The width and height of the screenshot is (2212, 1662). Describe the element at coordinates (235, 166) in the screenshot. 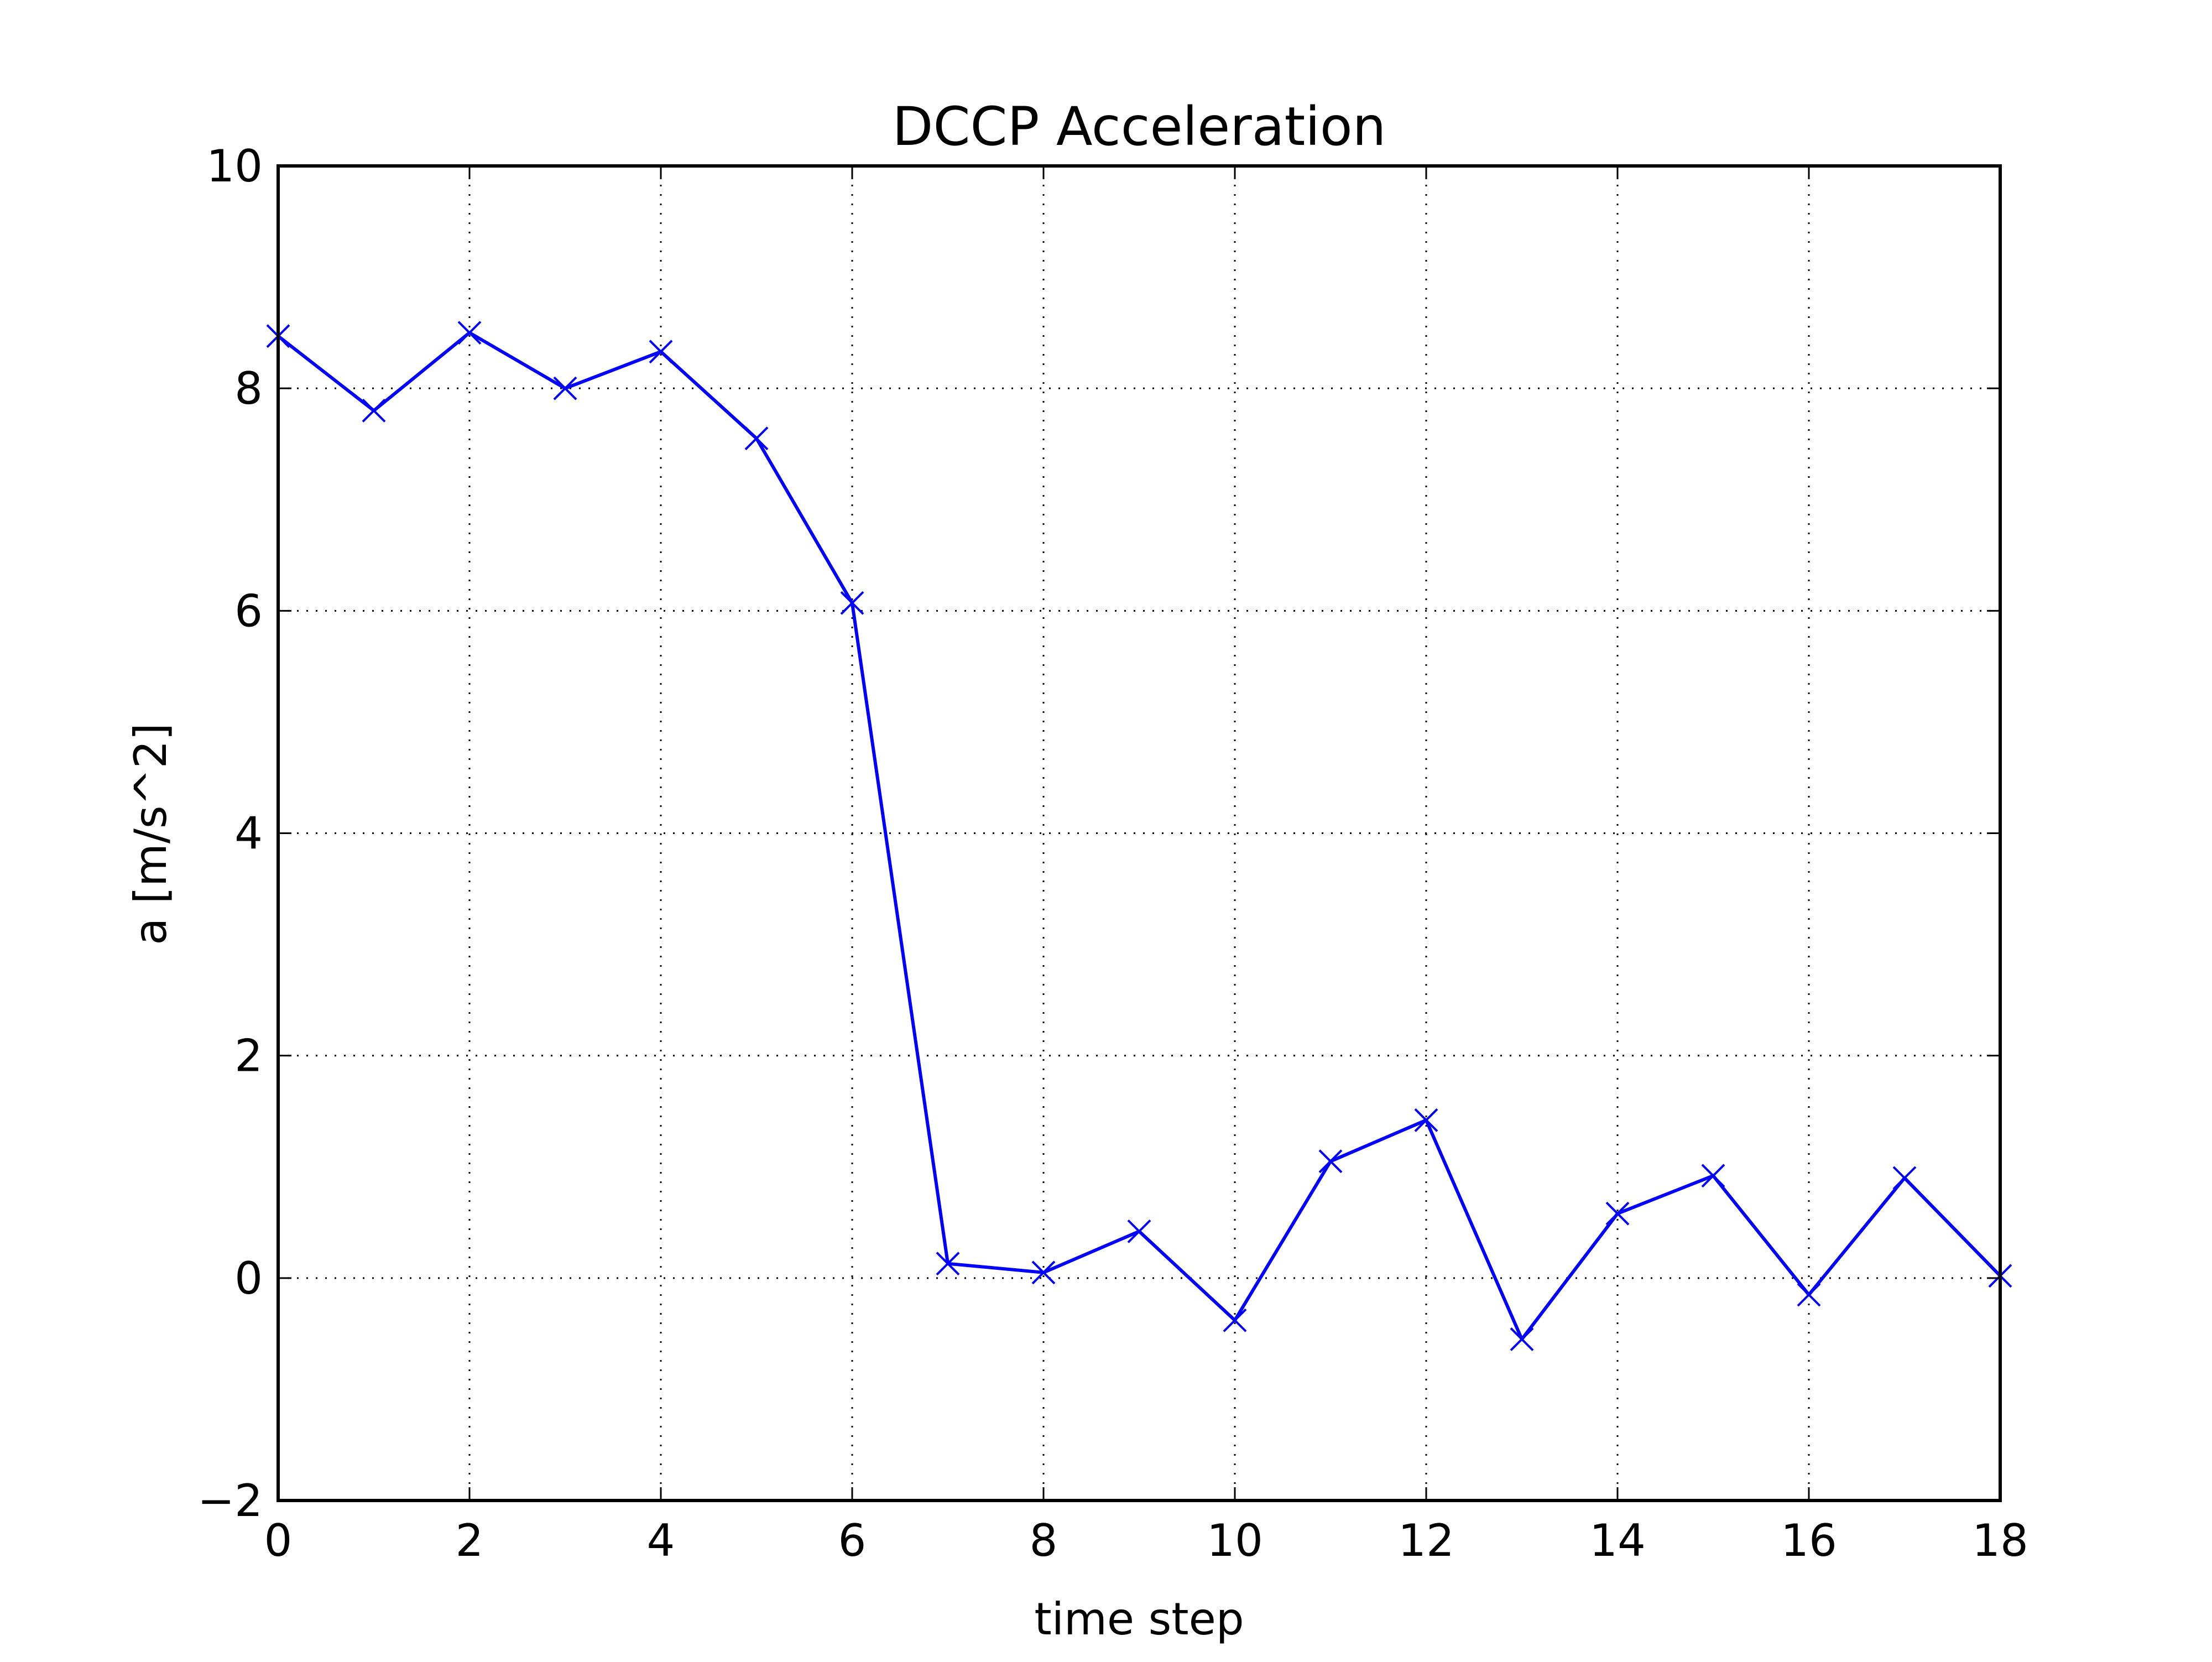

I see `y-tick-label: 10` at that location.